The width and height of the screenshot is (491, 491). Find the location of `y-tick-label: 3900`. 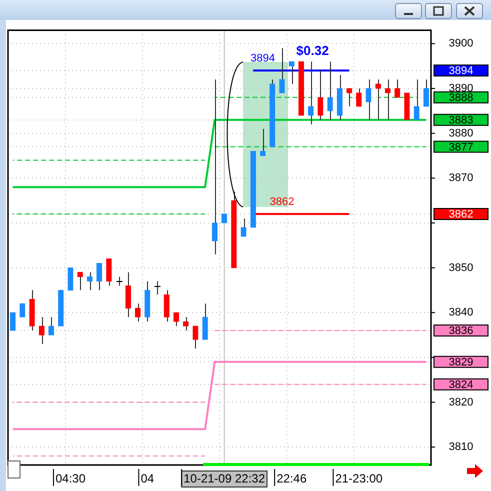

y-tick-label: 3900 is located at coordinates (461, 44).